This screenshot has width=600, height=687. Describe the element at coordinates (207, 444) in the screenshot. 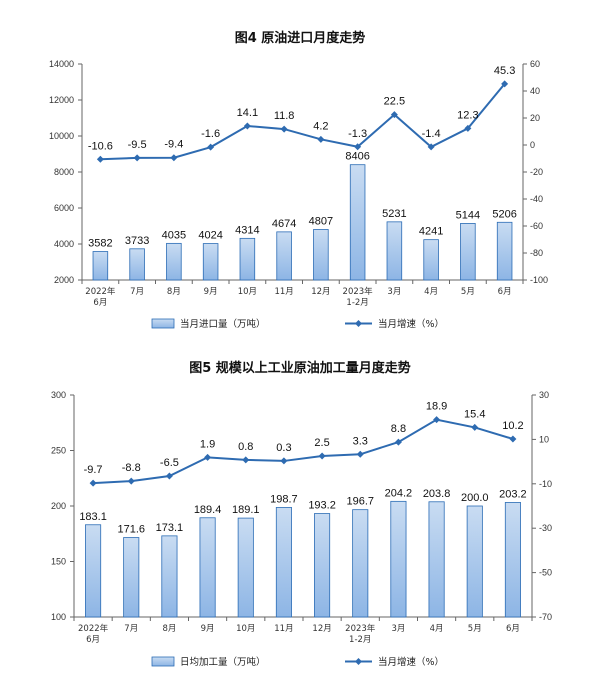

I see `line-value-label: 1.9` at that location.